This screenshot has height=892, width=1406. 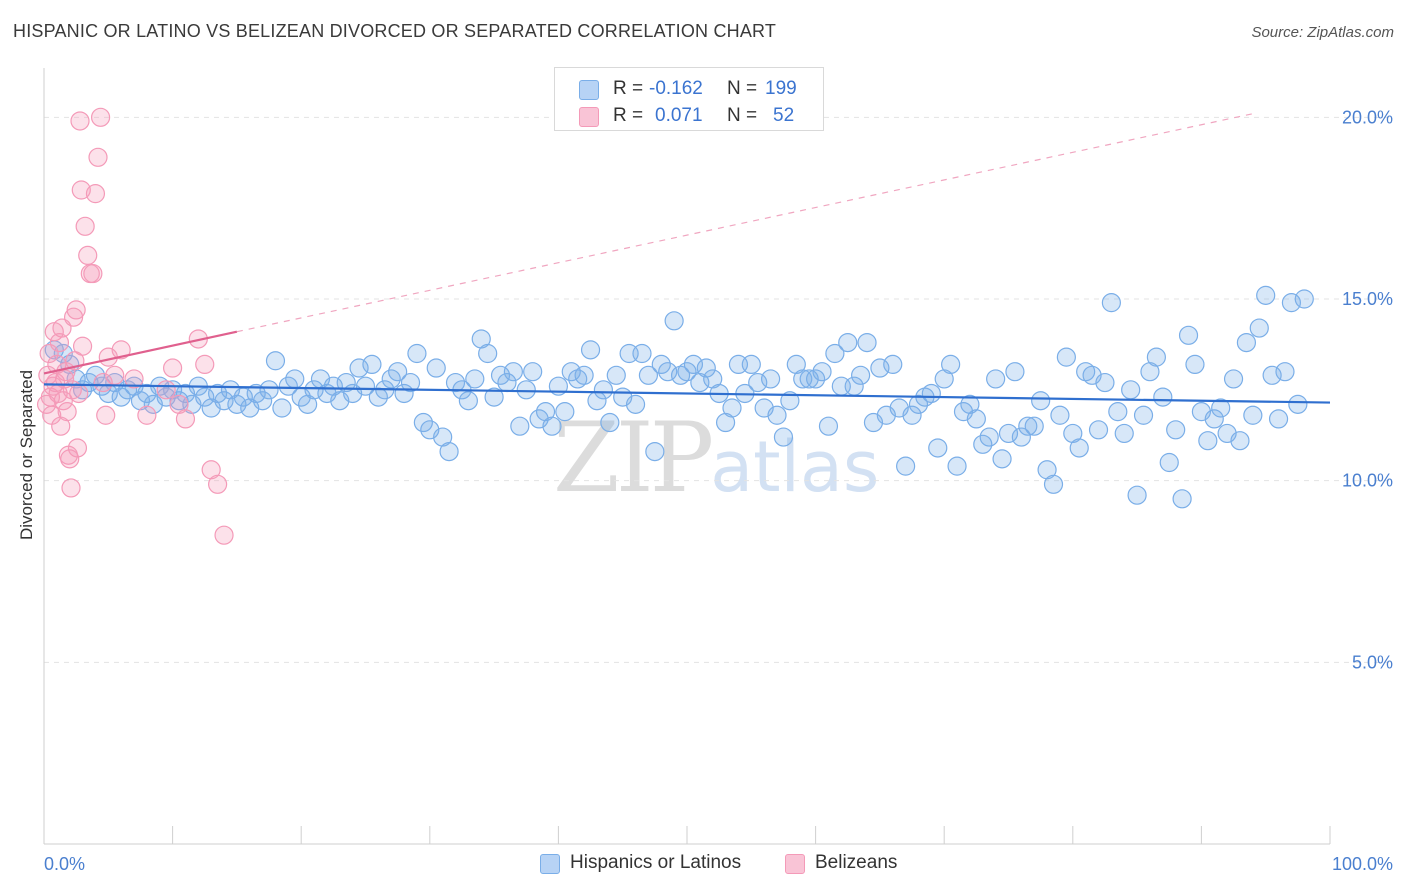 I want to click on y-tick-label-2: 15.0%, so click(x=1367, y=299).